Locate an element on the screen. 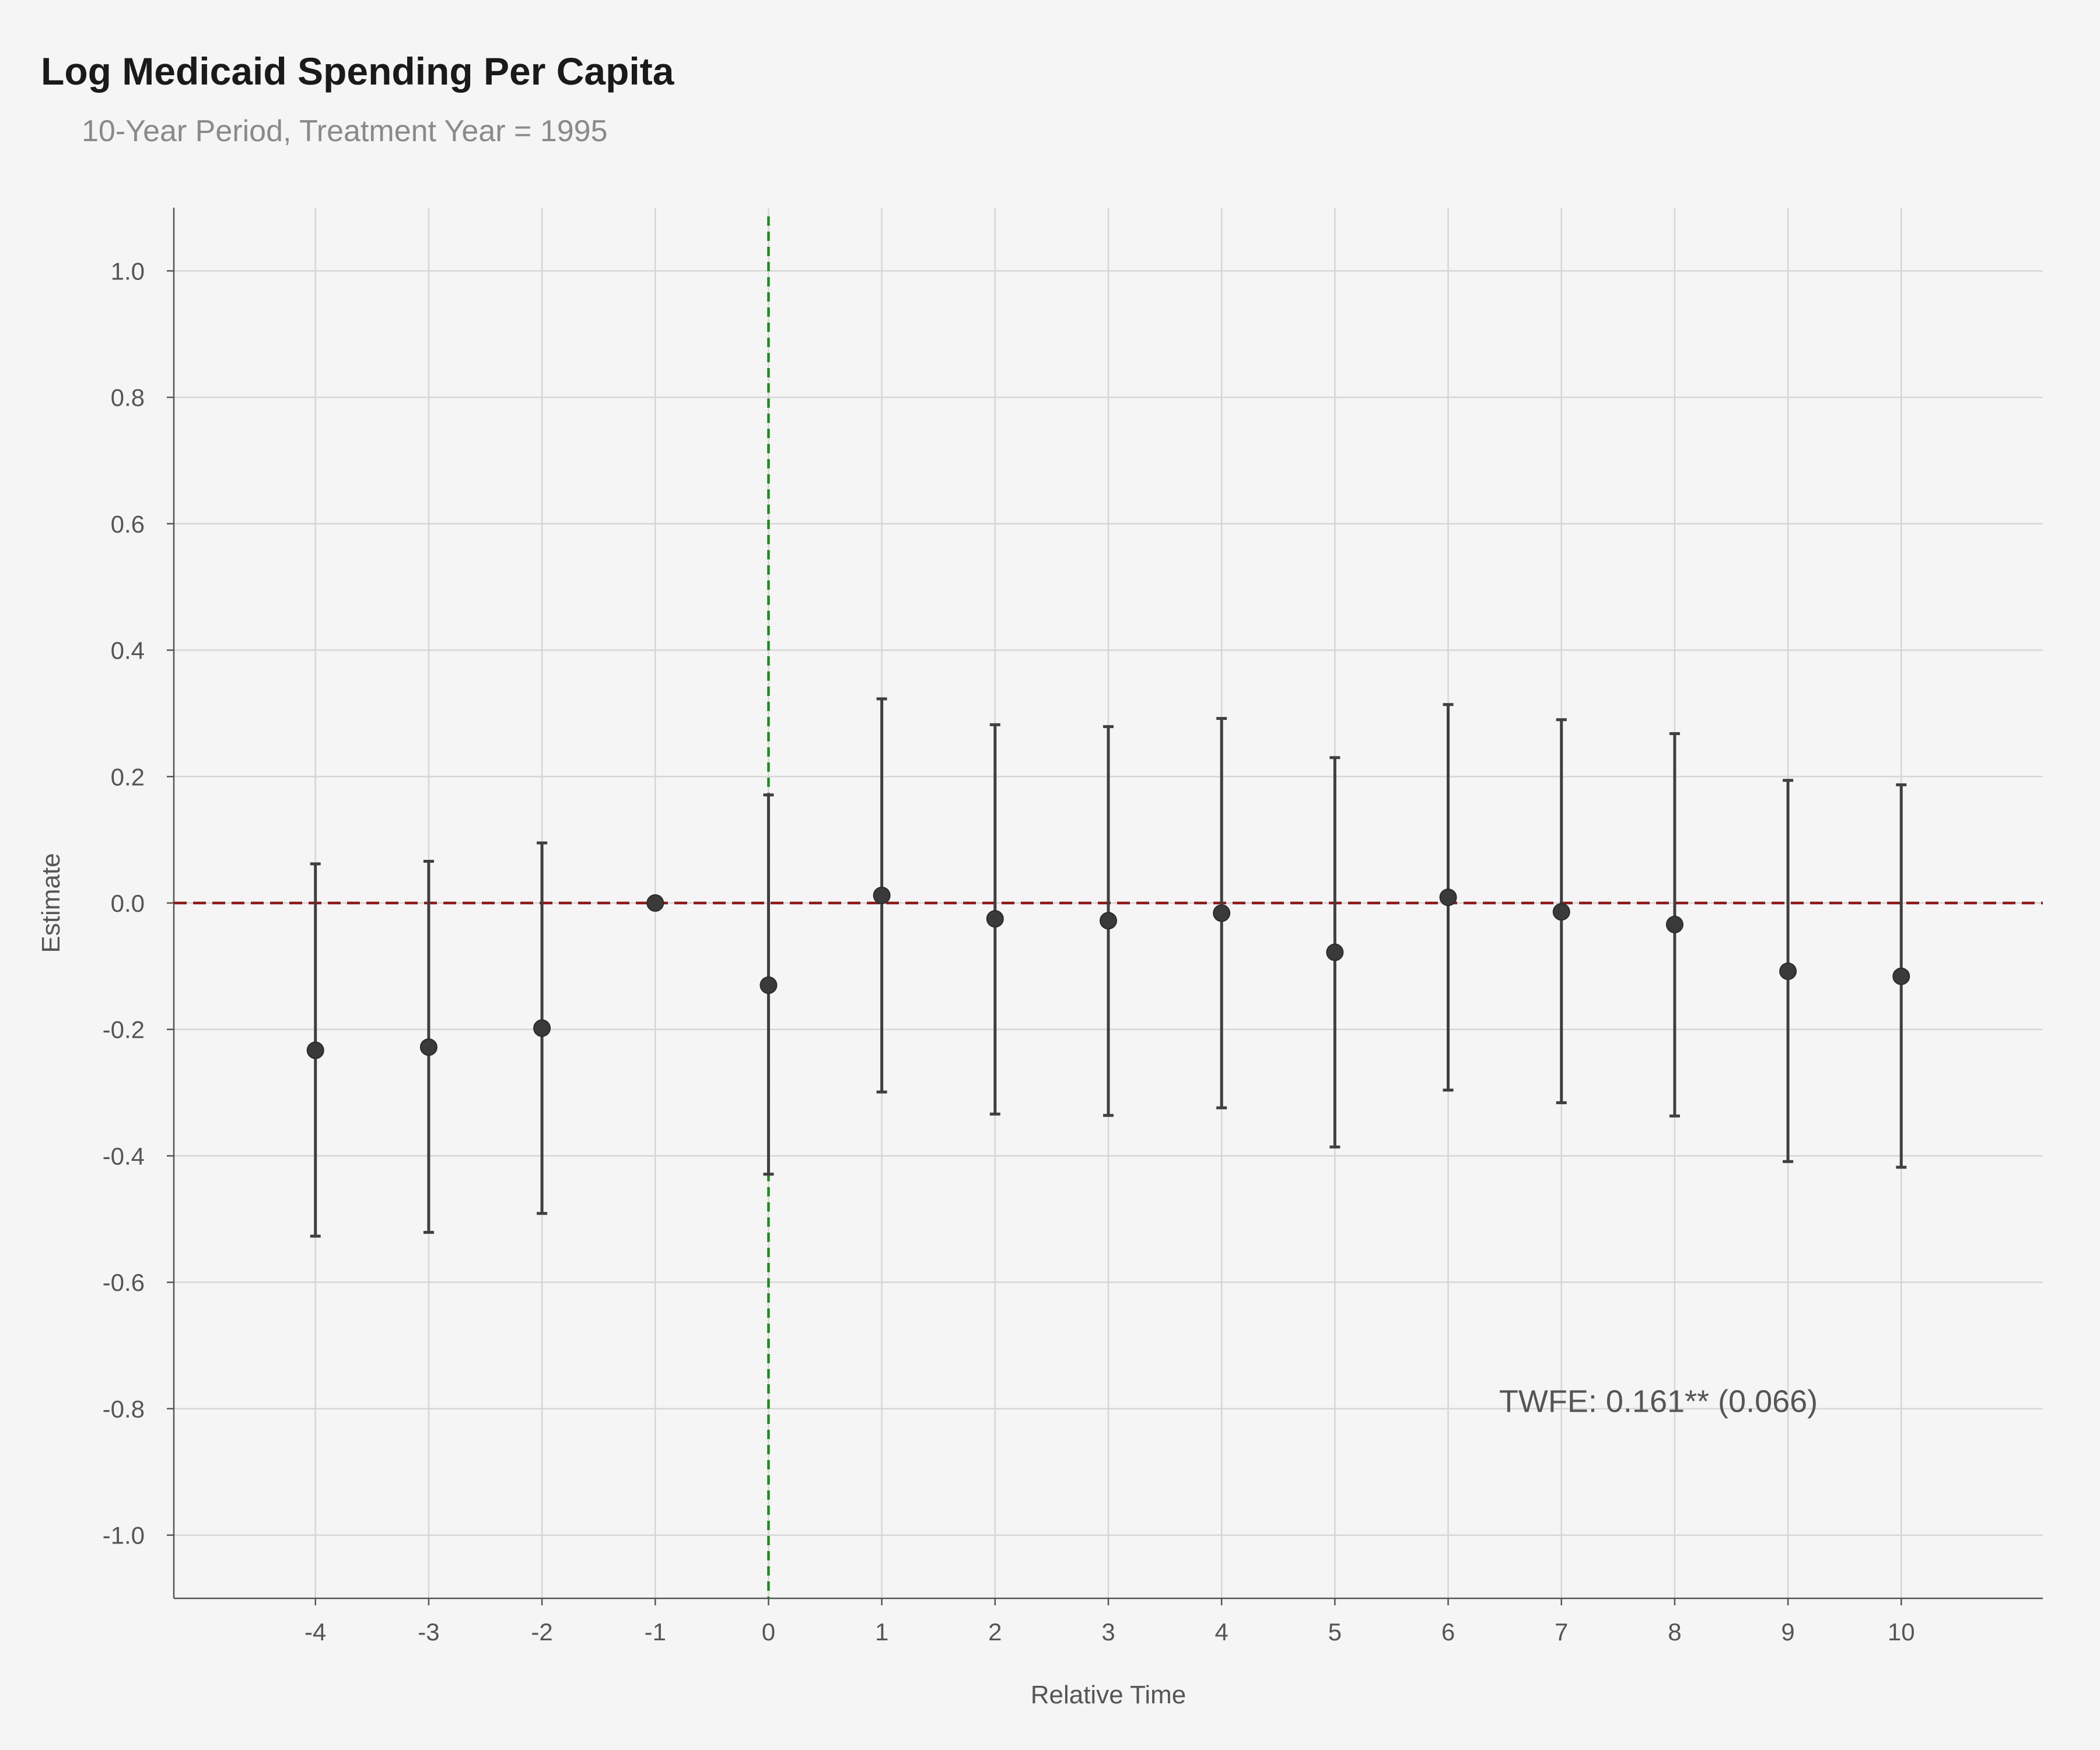 The height and width of the screenshot is (1750, 2100). x-tick-label: -3 is located at coordinates (428, 1632).